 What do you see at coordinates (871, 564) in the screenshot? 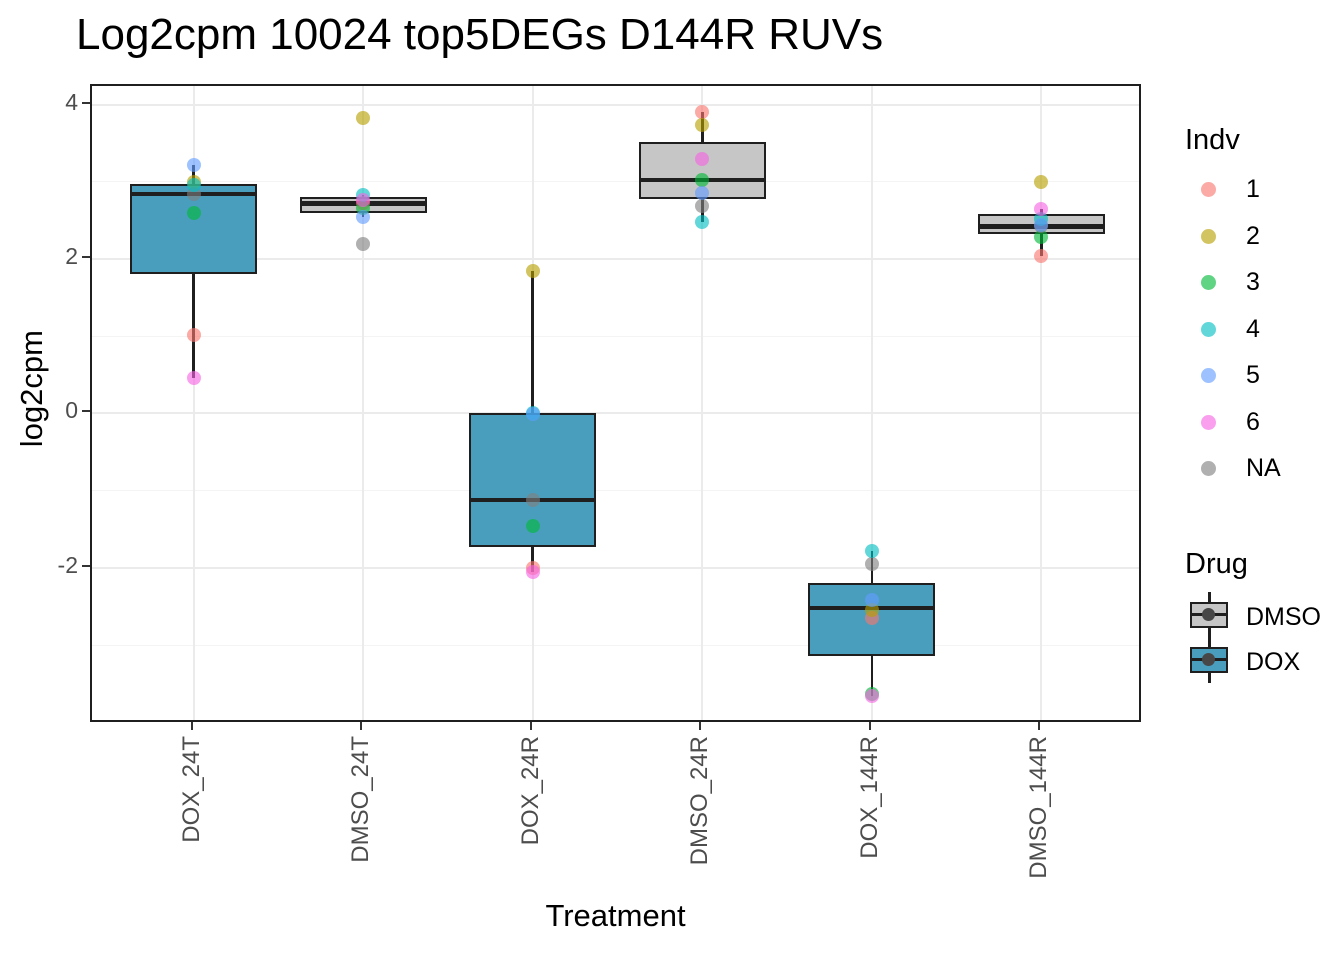
I see `point-DOX_144R-indv-NA` at bounding box center [871, 564].